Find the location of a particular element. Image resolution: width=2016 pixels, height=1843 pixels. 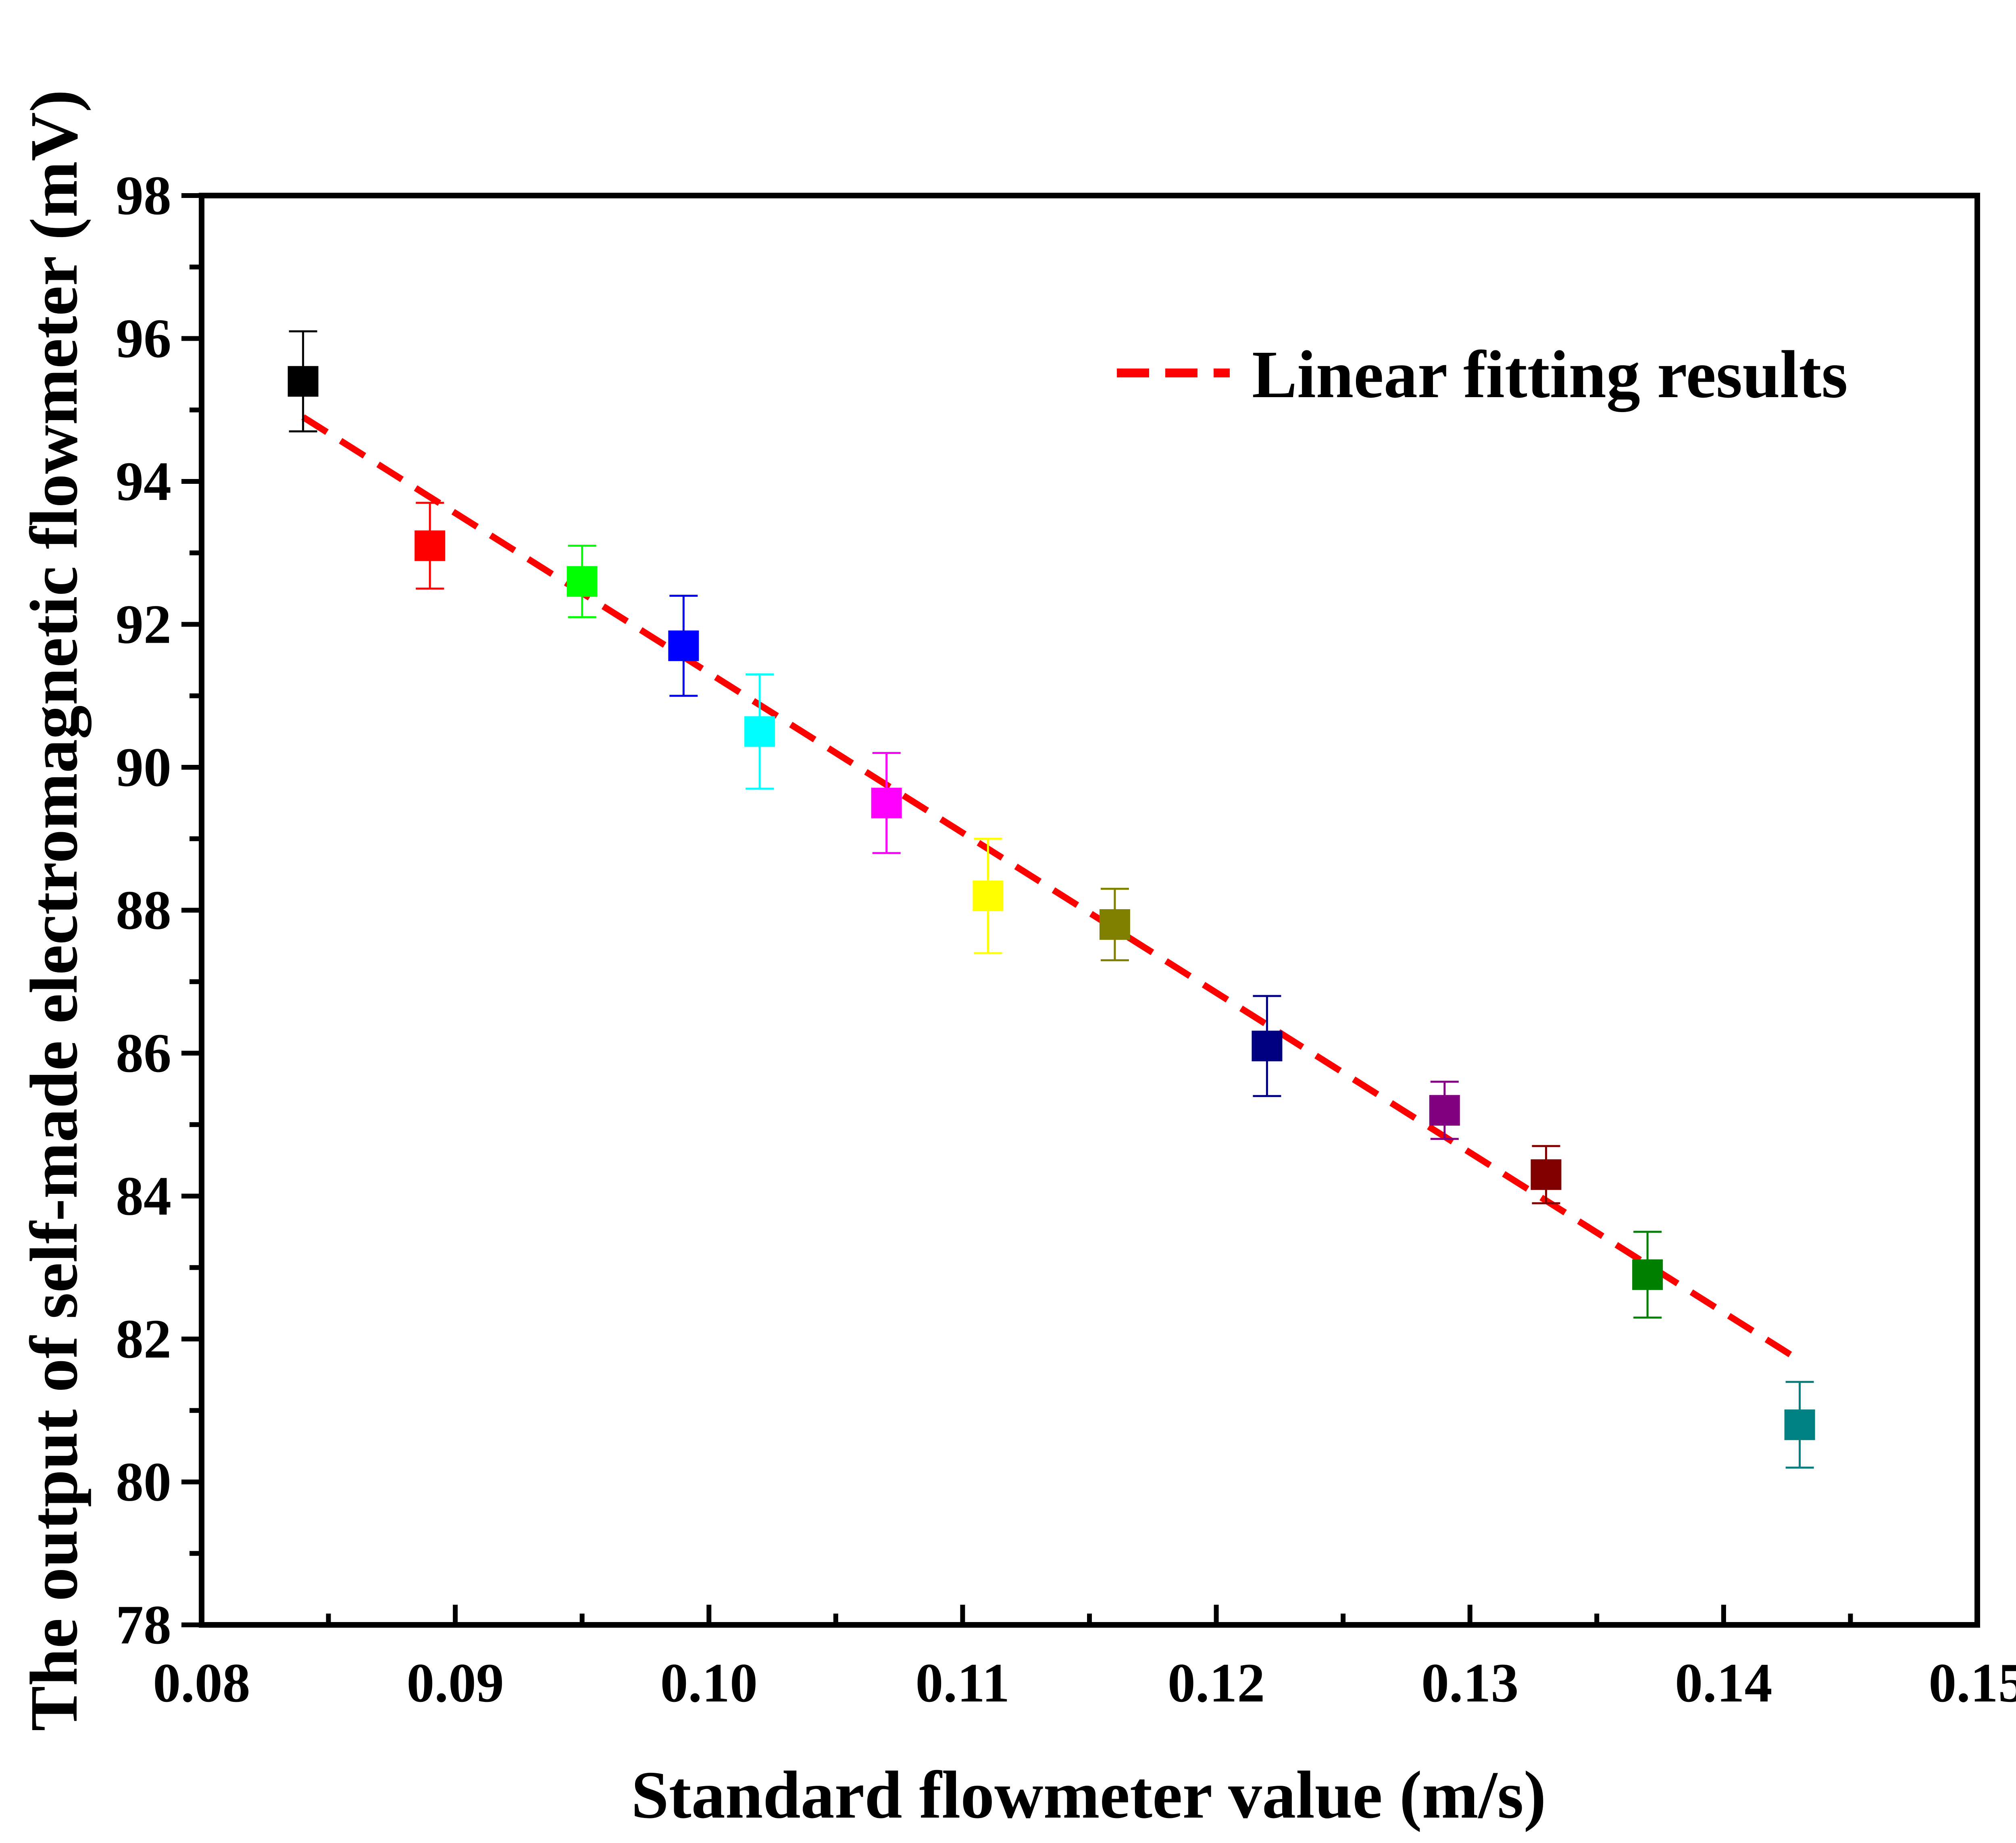

y-tick-label: 96 is located at coordinates (143, 338).